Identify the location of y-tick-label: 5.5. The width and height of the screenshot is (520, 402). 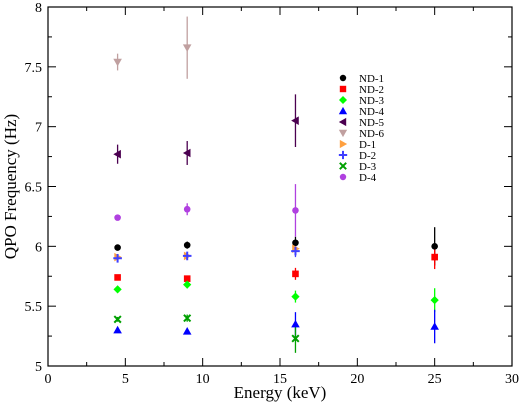
(34, 307).